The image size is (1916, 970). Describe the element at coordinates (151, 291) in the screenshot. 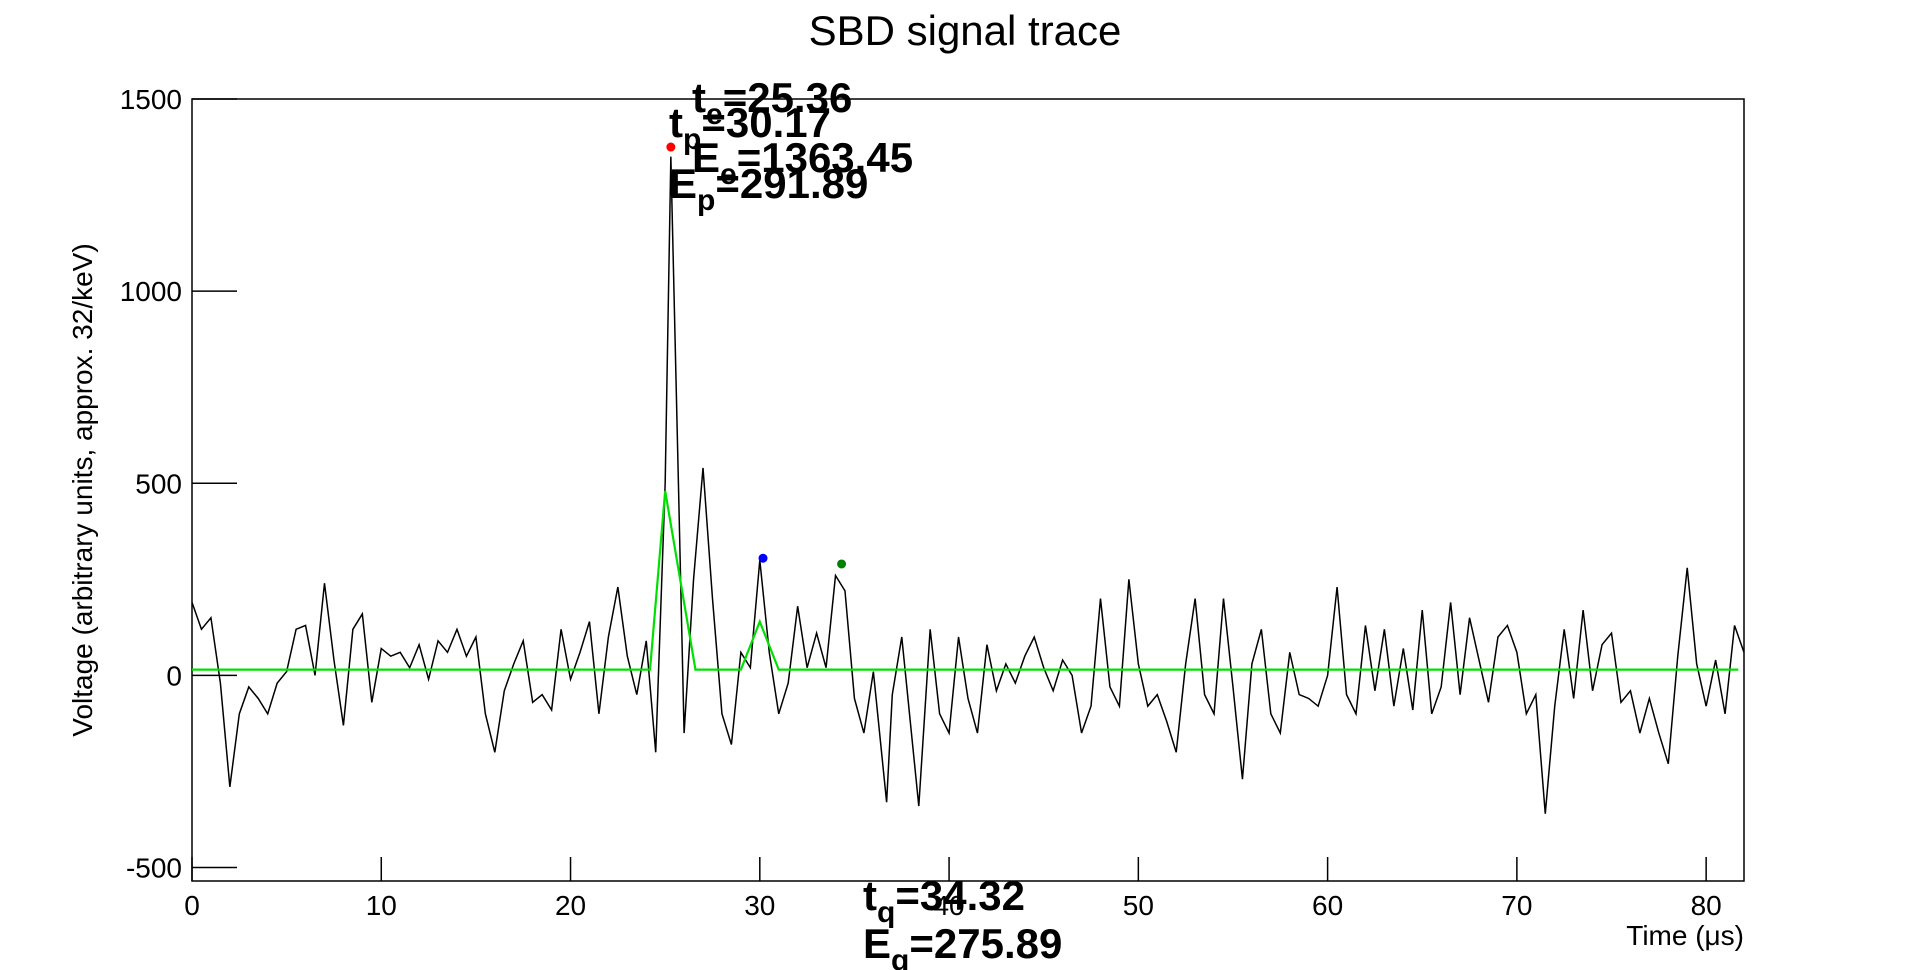

I see `y-tick-label: 1000` at that location.